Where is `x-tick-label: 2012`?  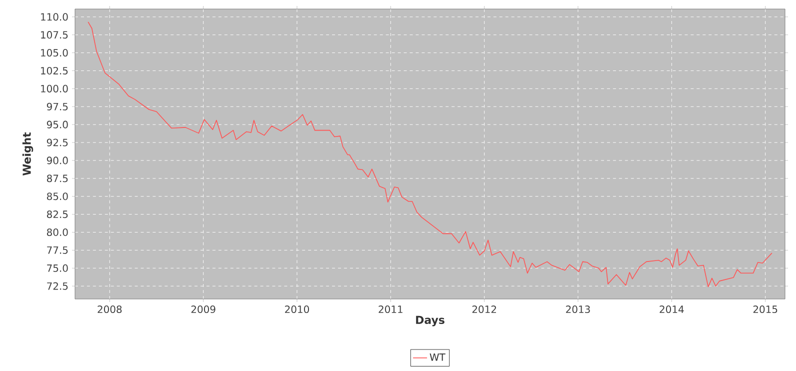
x-tick-label: 2012 is located at coordinates (484, 310).